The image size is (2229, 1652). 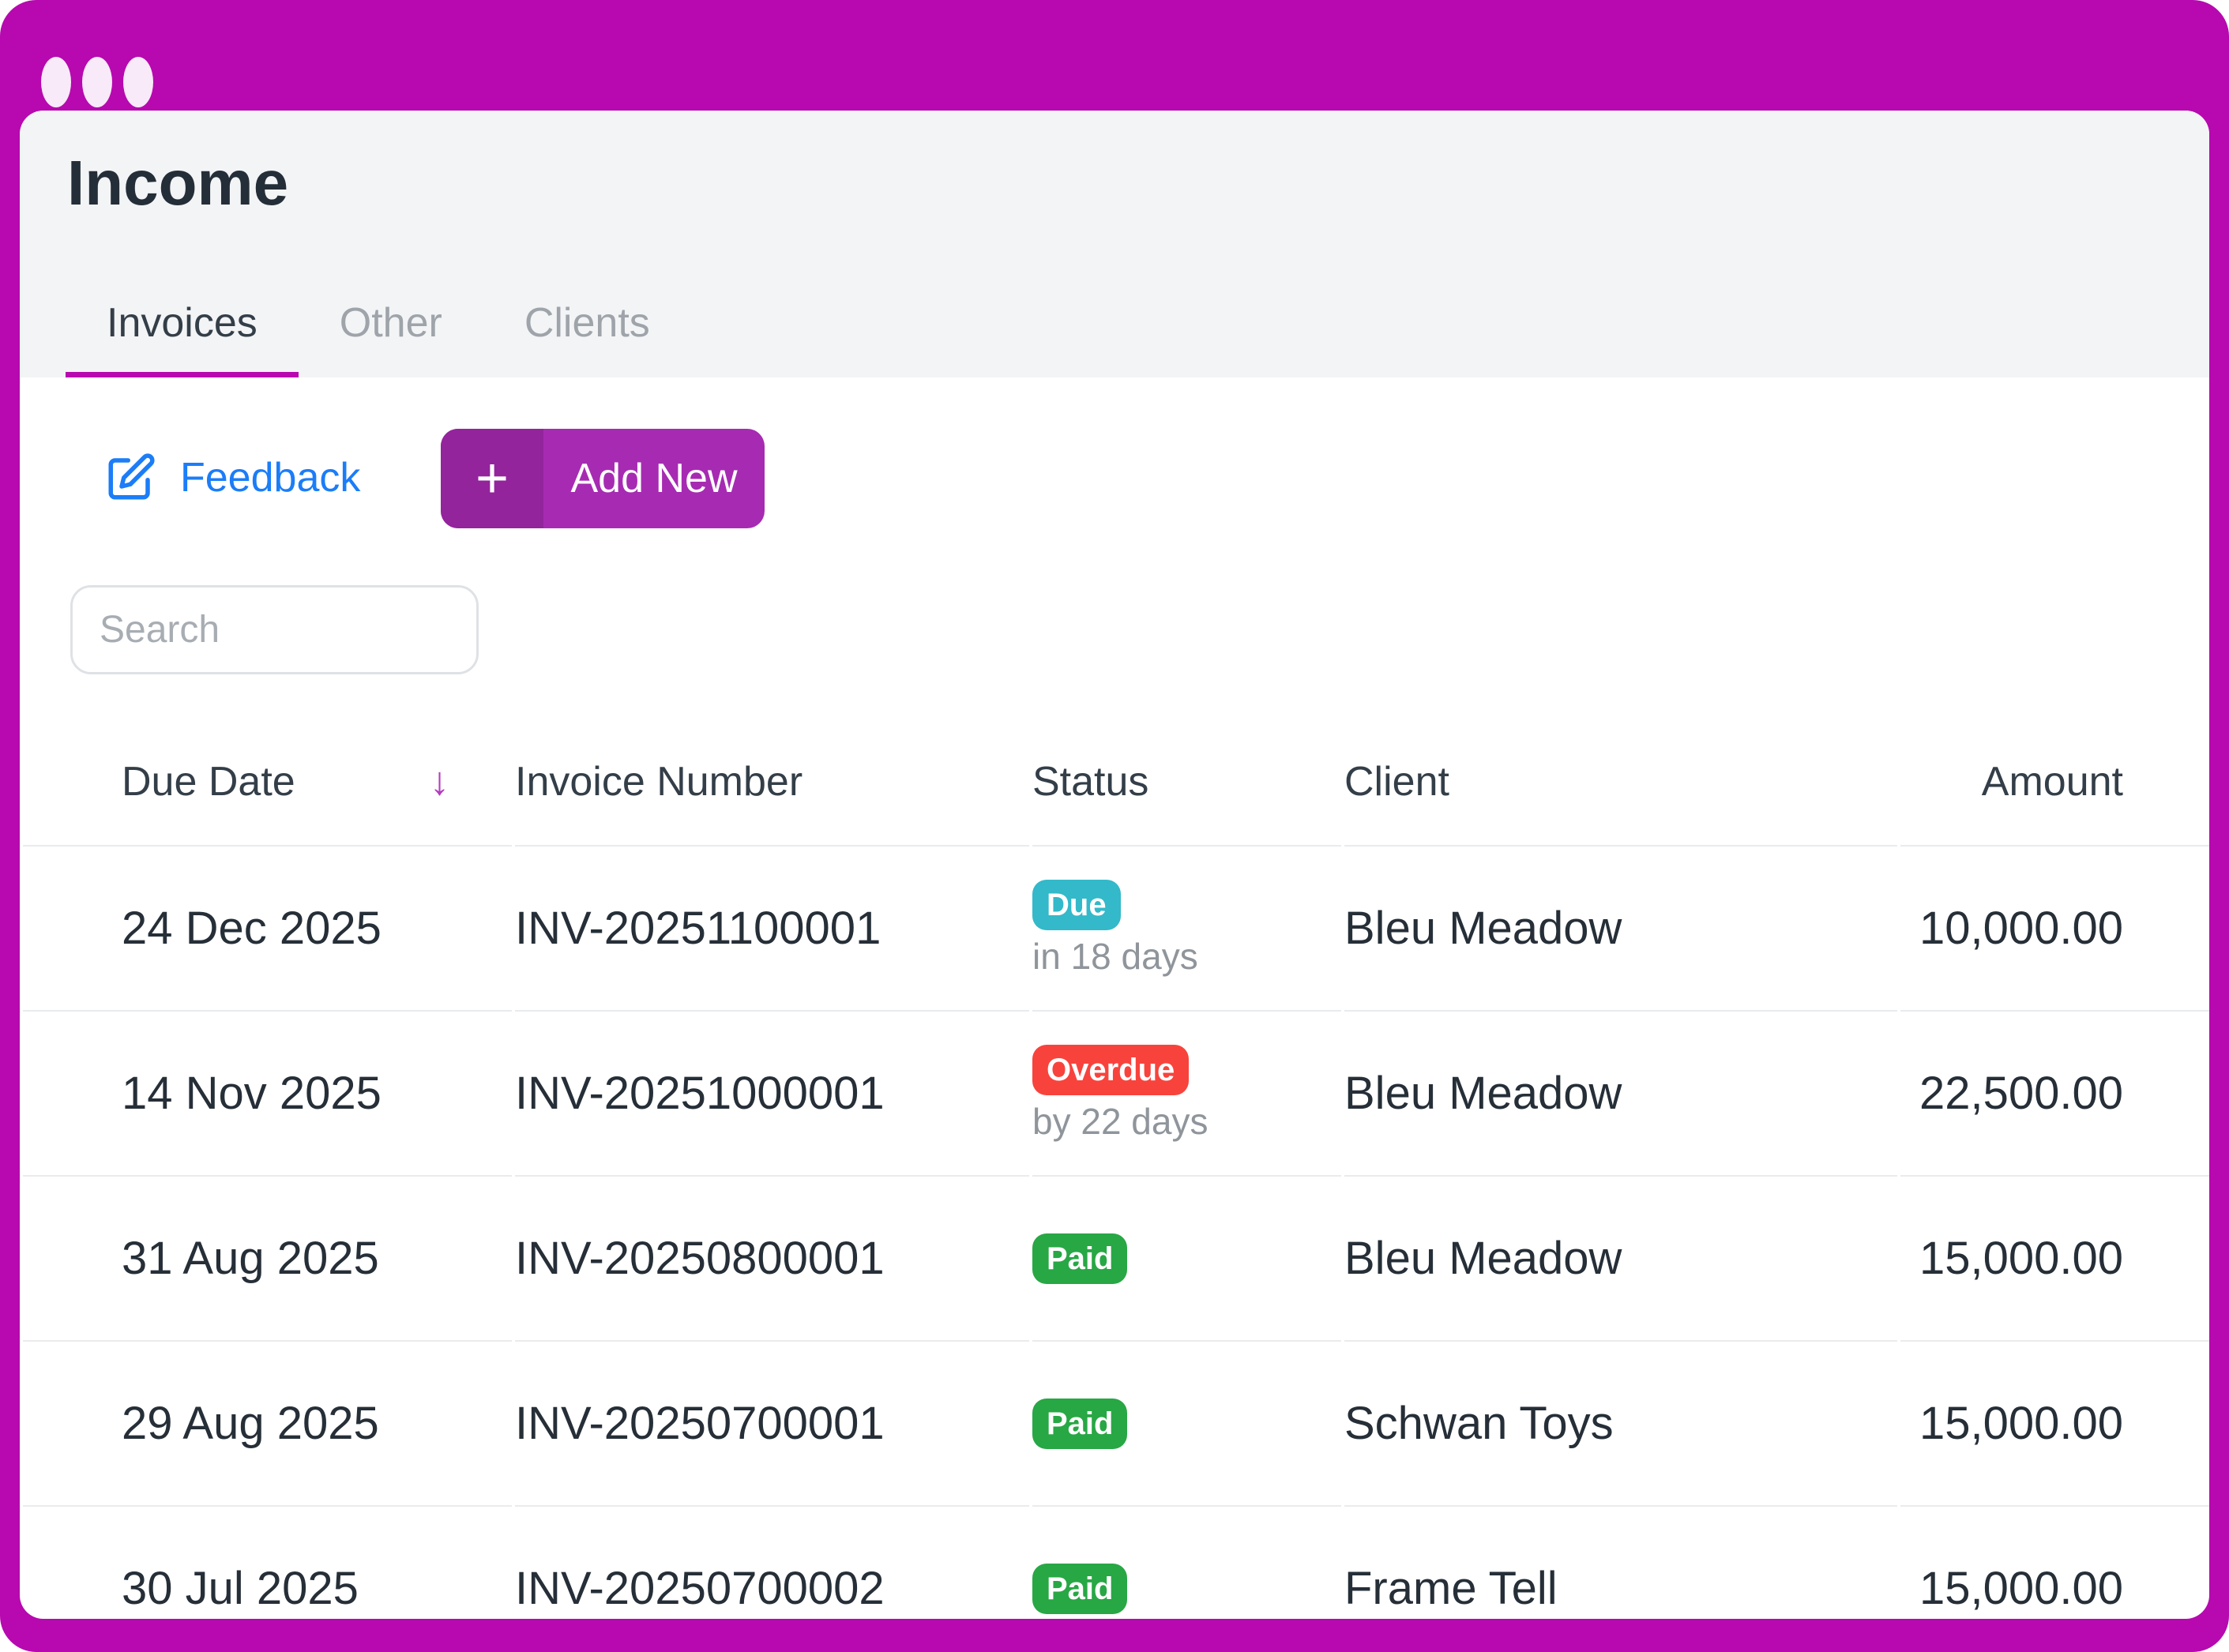 I want to click on client-cell: Frame Tell, so click(x=1620, y=1563).